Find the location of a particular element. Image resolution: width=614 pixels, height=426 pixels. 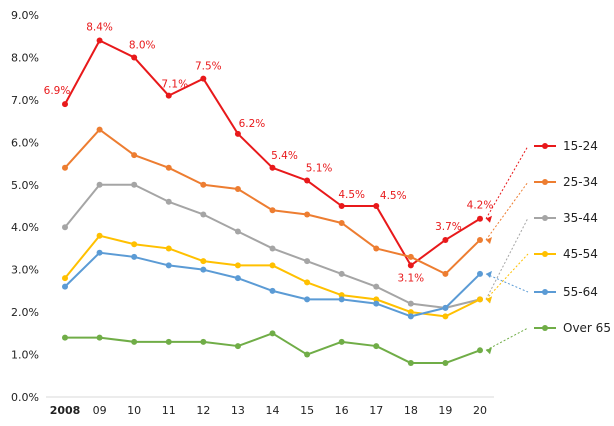

legend-item-over-65: Over 65 is located at coordinates (572, 328).